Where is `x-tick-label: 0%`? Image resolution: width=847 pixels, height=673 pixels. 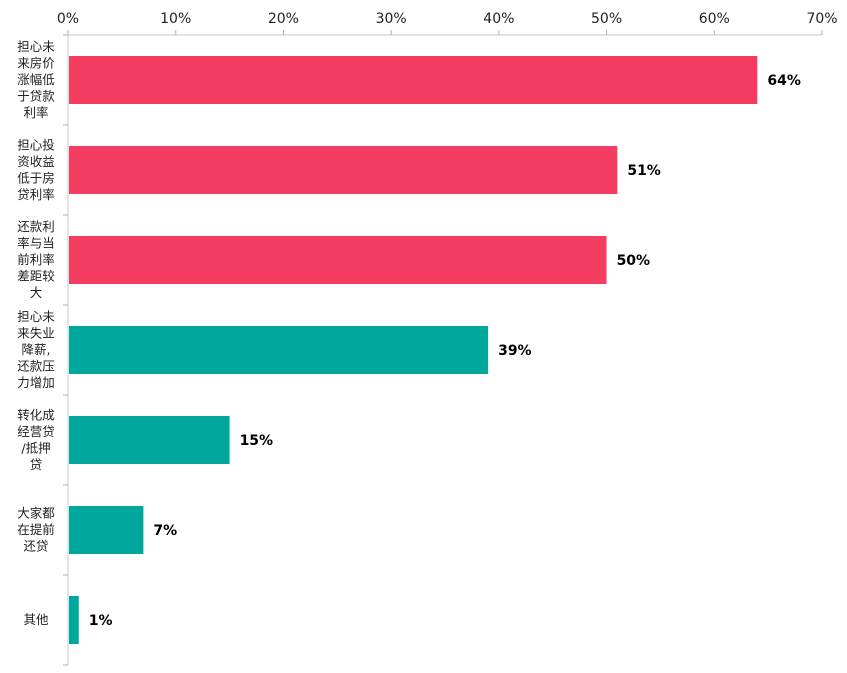
x-tick-label: 0% is located at coordinates (68, 19).